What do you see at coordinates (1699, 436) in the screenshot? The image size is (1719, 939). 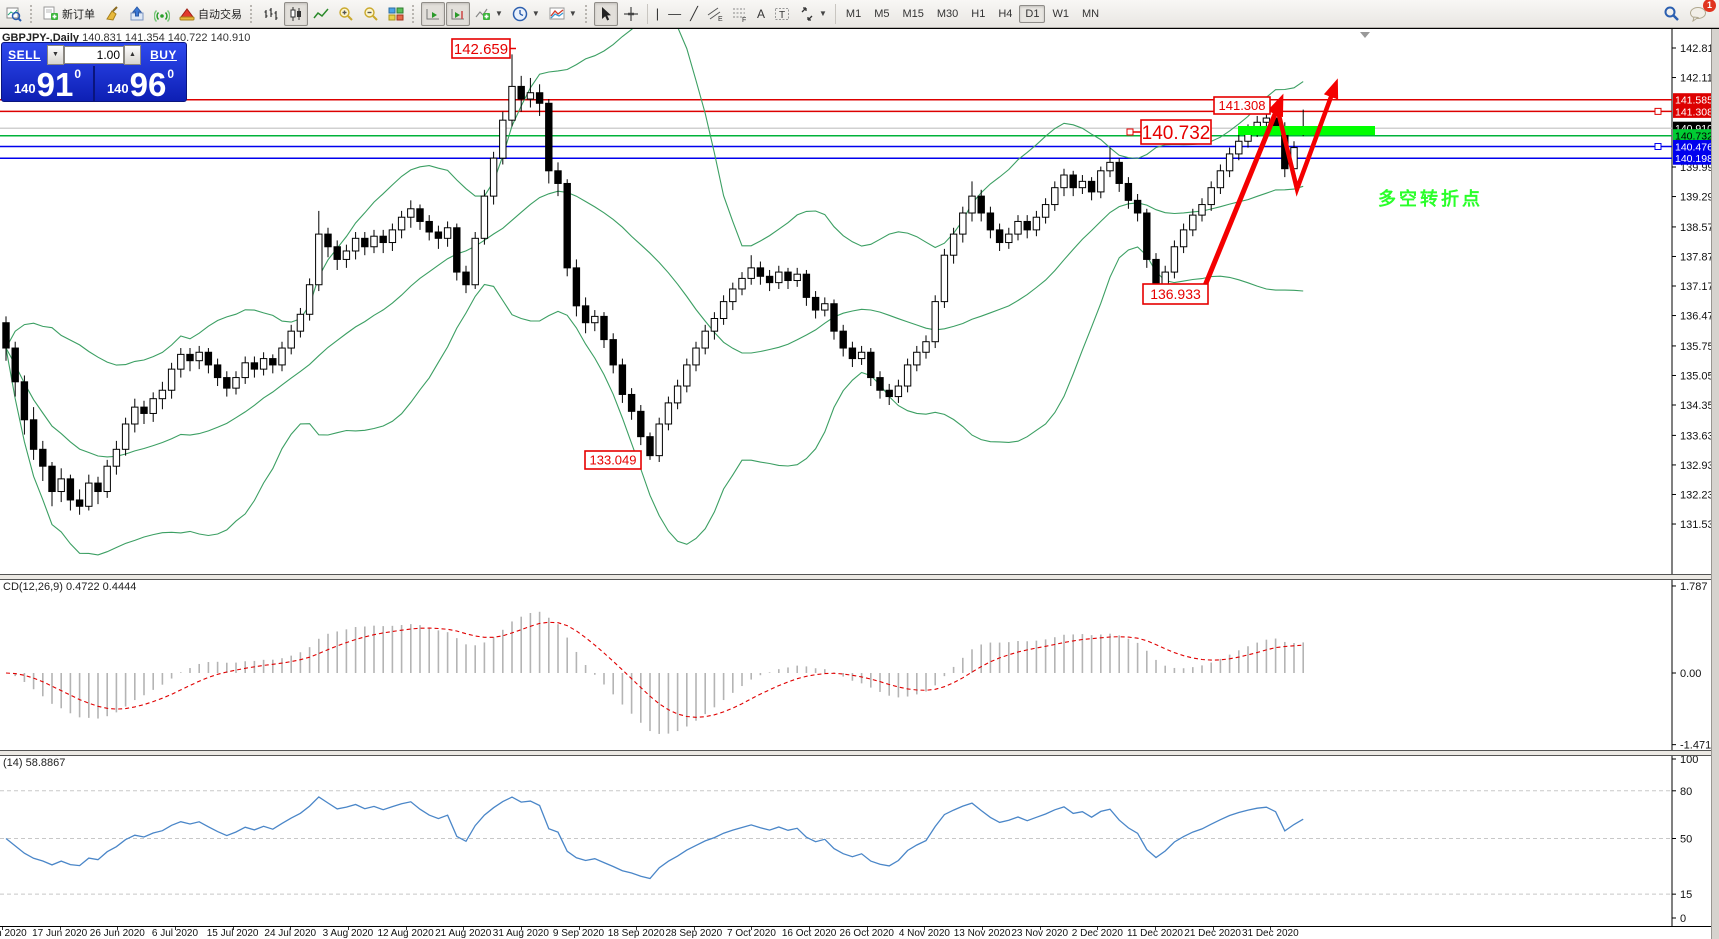 I see `svg-text: 133.630` at bounding box center [1699, 436].